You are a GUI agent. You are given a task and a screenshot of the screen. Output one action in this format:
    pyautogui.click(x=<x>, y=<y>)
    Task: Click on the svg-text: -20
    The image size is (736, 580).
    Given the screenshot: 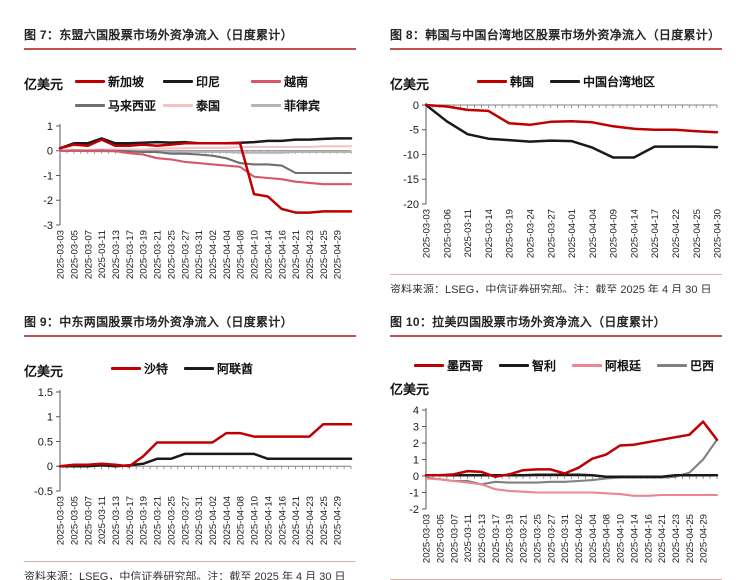 What is the action you would take?
    pyautogui.click(x=411, y=205)
    